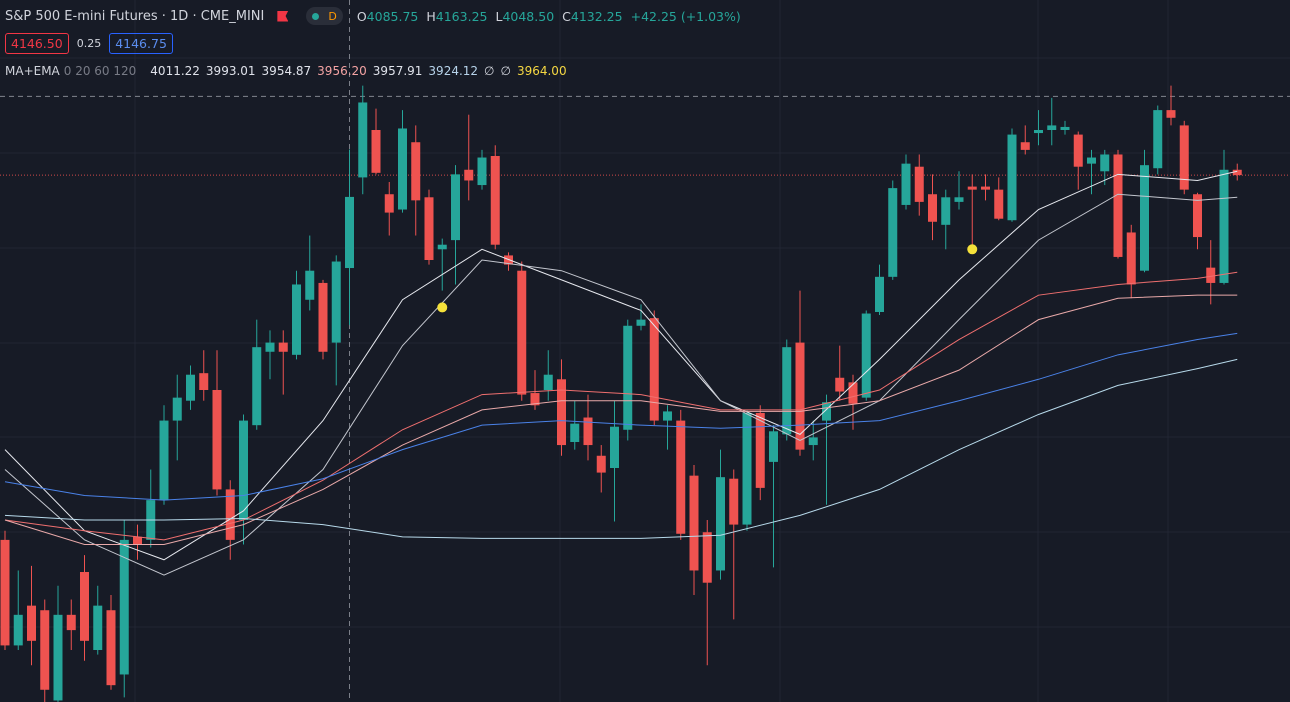  Describe the element at coordinates (490, 16) in the screenshot. I see `ohlc-values: O4085.75 H4163.25 L4048.50 C4132.25` at that location.